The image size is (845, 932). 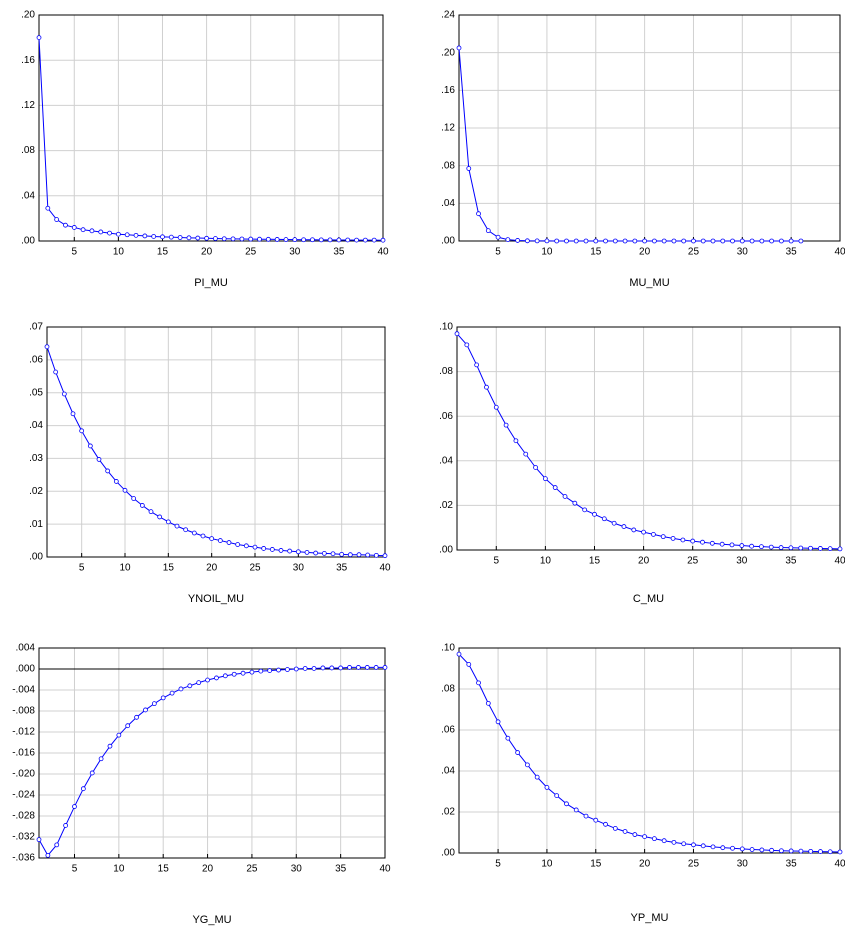 What do you see at coordinates (28, 60) in the screenshot?
I see `y-tick-label: .16` at bounding box center [28, 60].